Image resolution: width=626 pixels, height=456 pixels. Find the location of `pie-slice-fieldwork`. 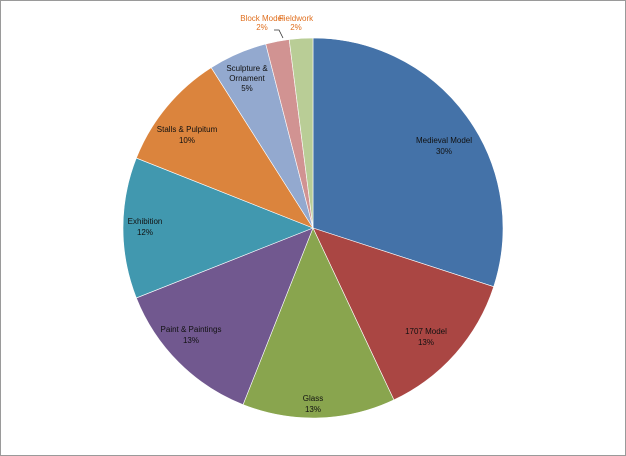

pie-slice-fieldwork is located at coordinates (301, 133).